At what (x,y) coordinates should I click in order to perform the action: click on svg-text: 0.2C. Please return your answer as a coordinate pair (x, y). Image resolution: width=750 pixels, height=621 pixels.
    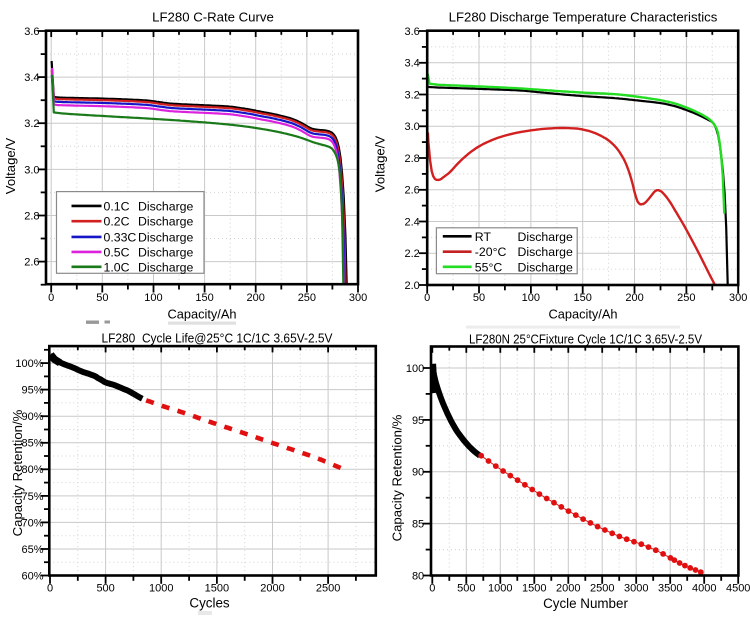
    Looking at the image, I should click on (117, 222).